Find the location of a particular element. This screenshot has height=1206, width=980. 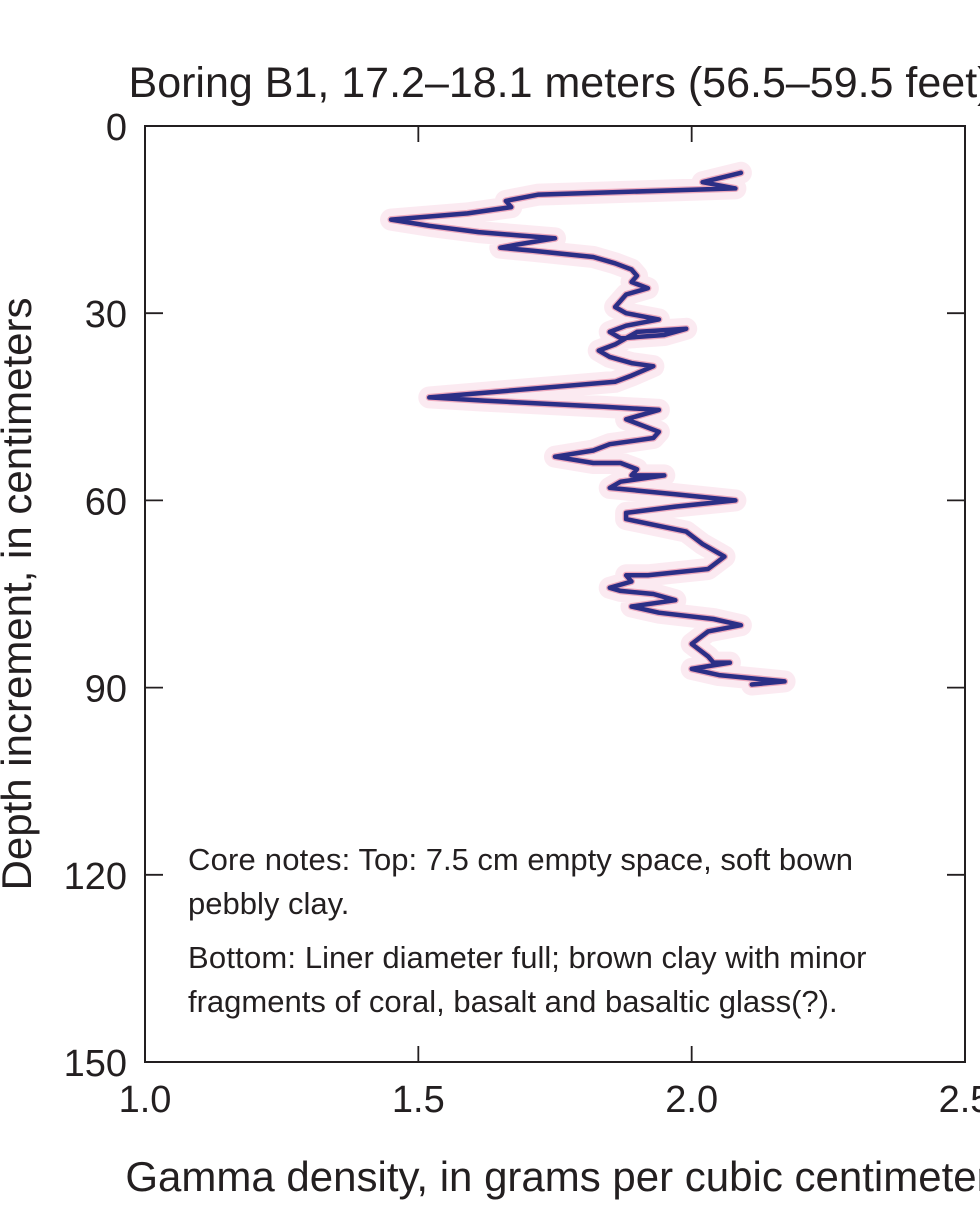

x-tick-label: 1.0 is located at coordinates (145, 1100).